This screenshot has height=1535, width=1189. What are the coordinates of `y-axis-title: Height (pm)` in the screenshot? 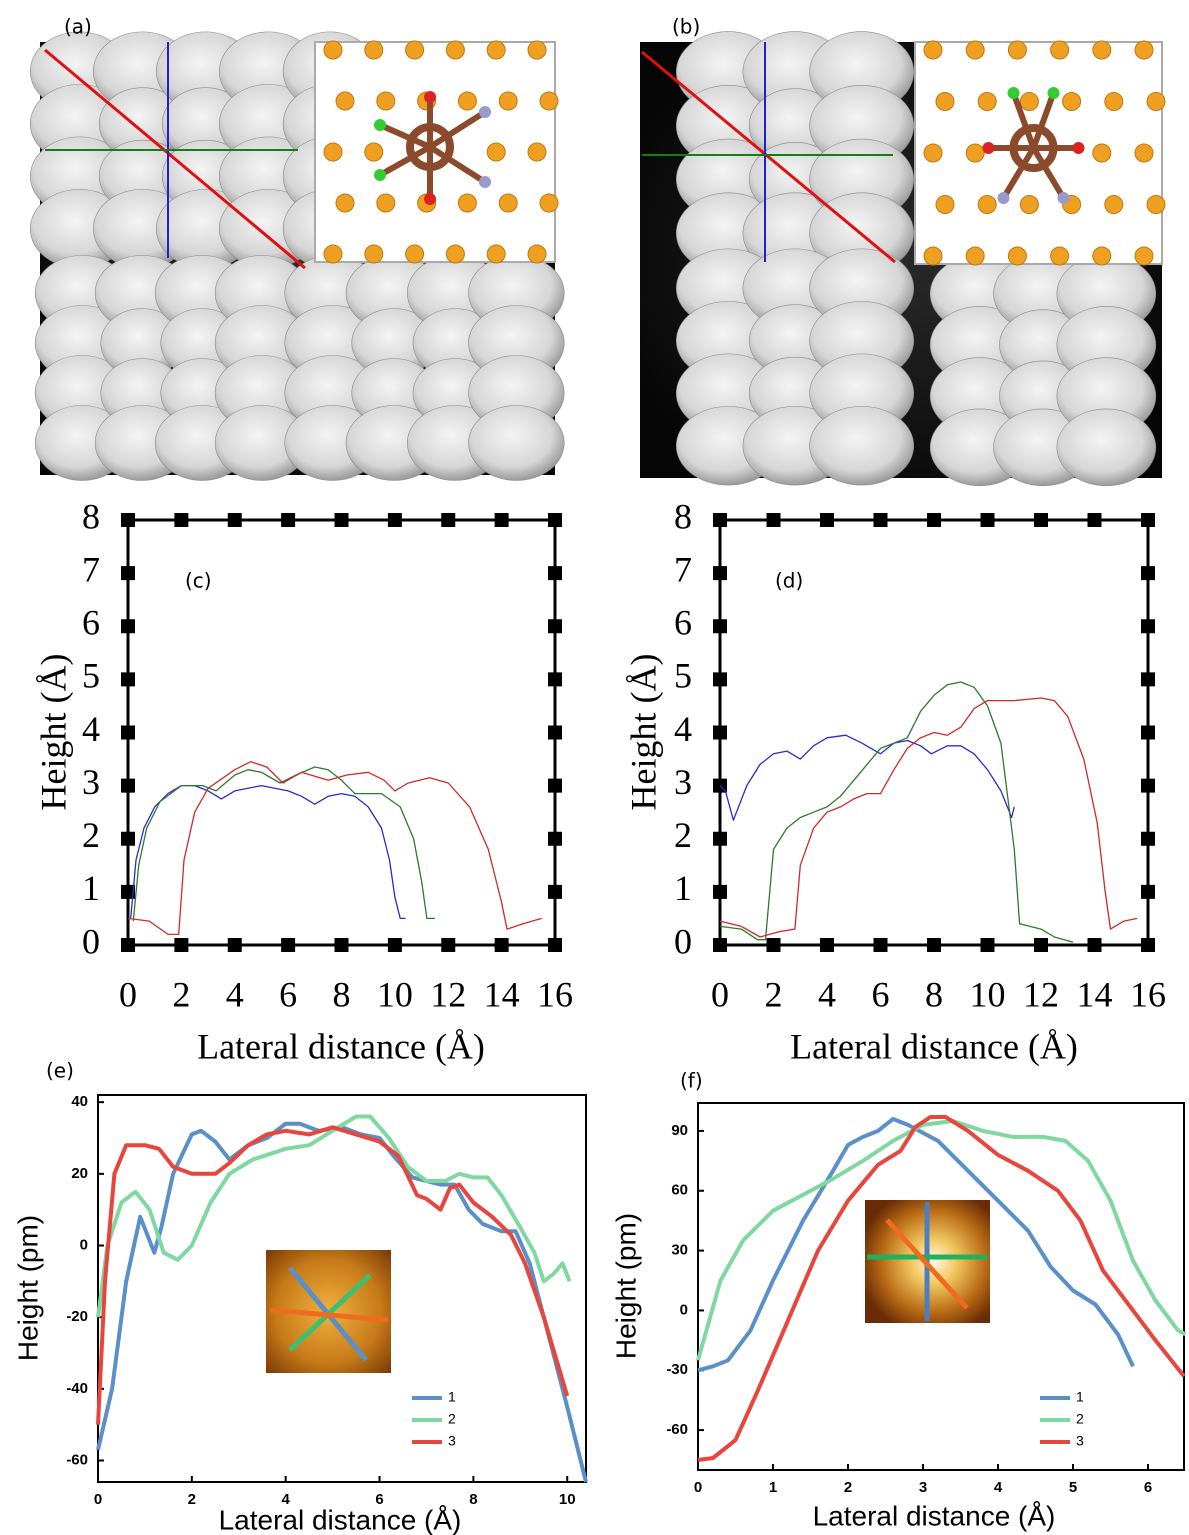 It's located at (27, 1288).